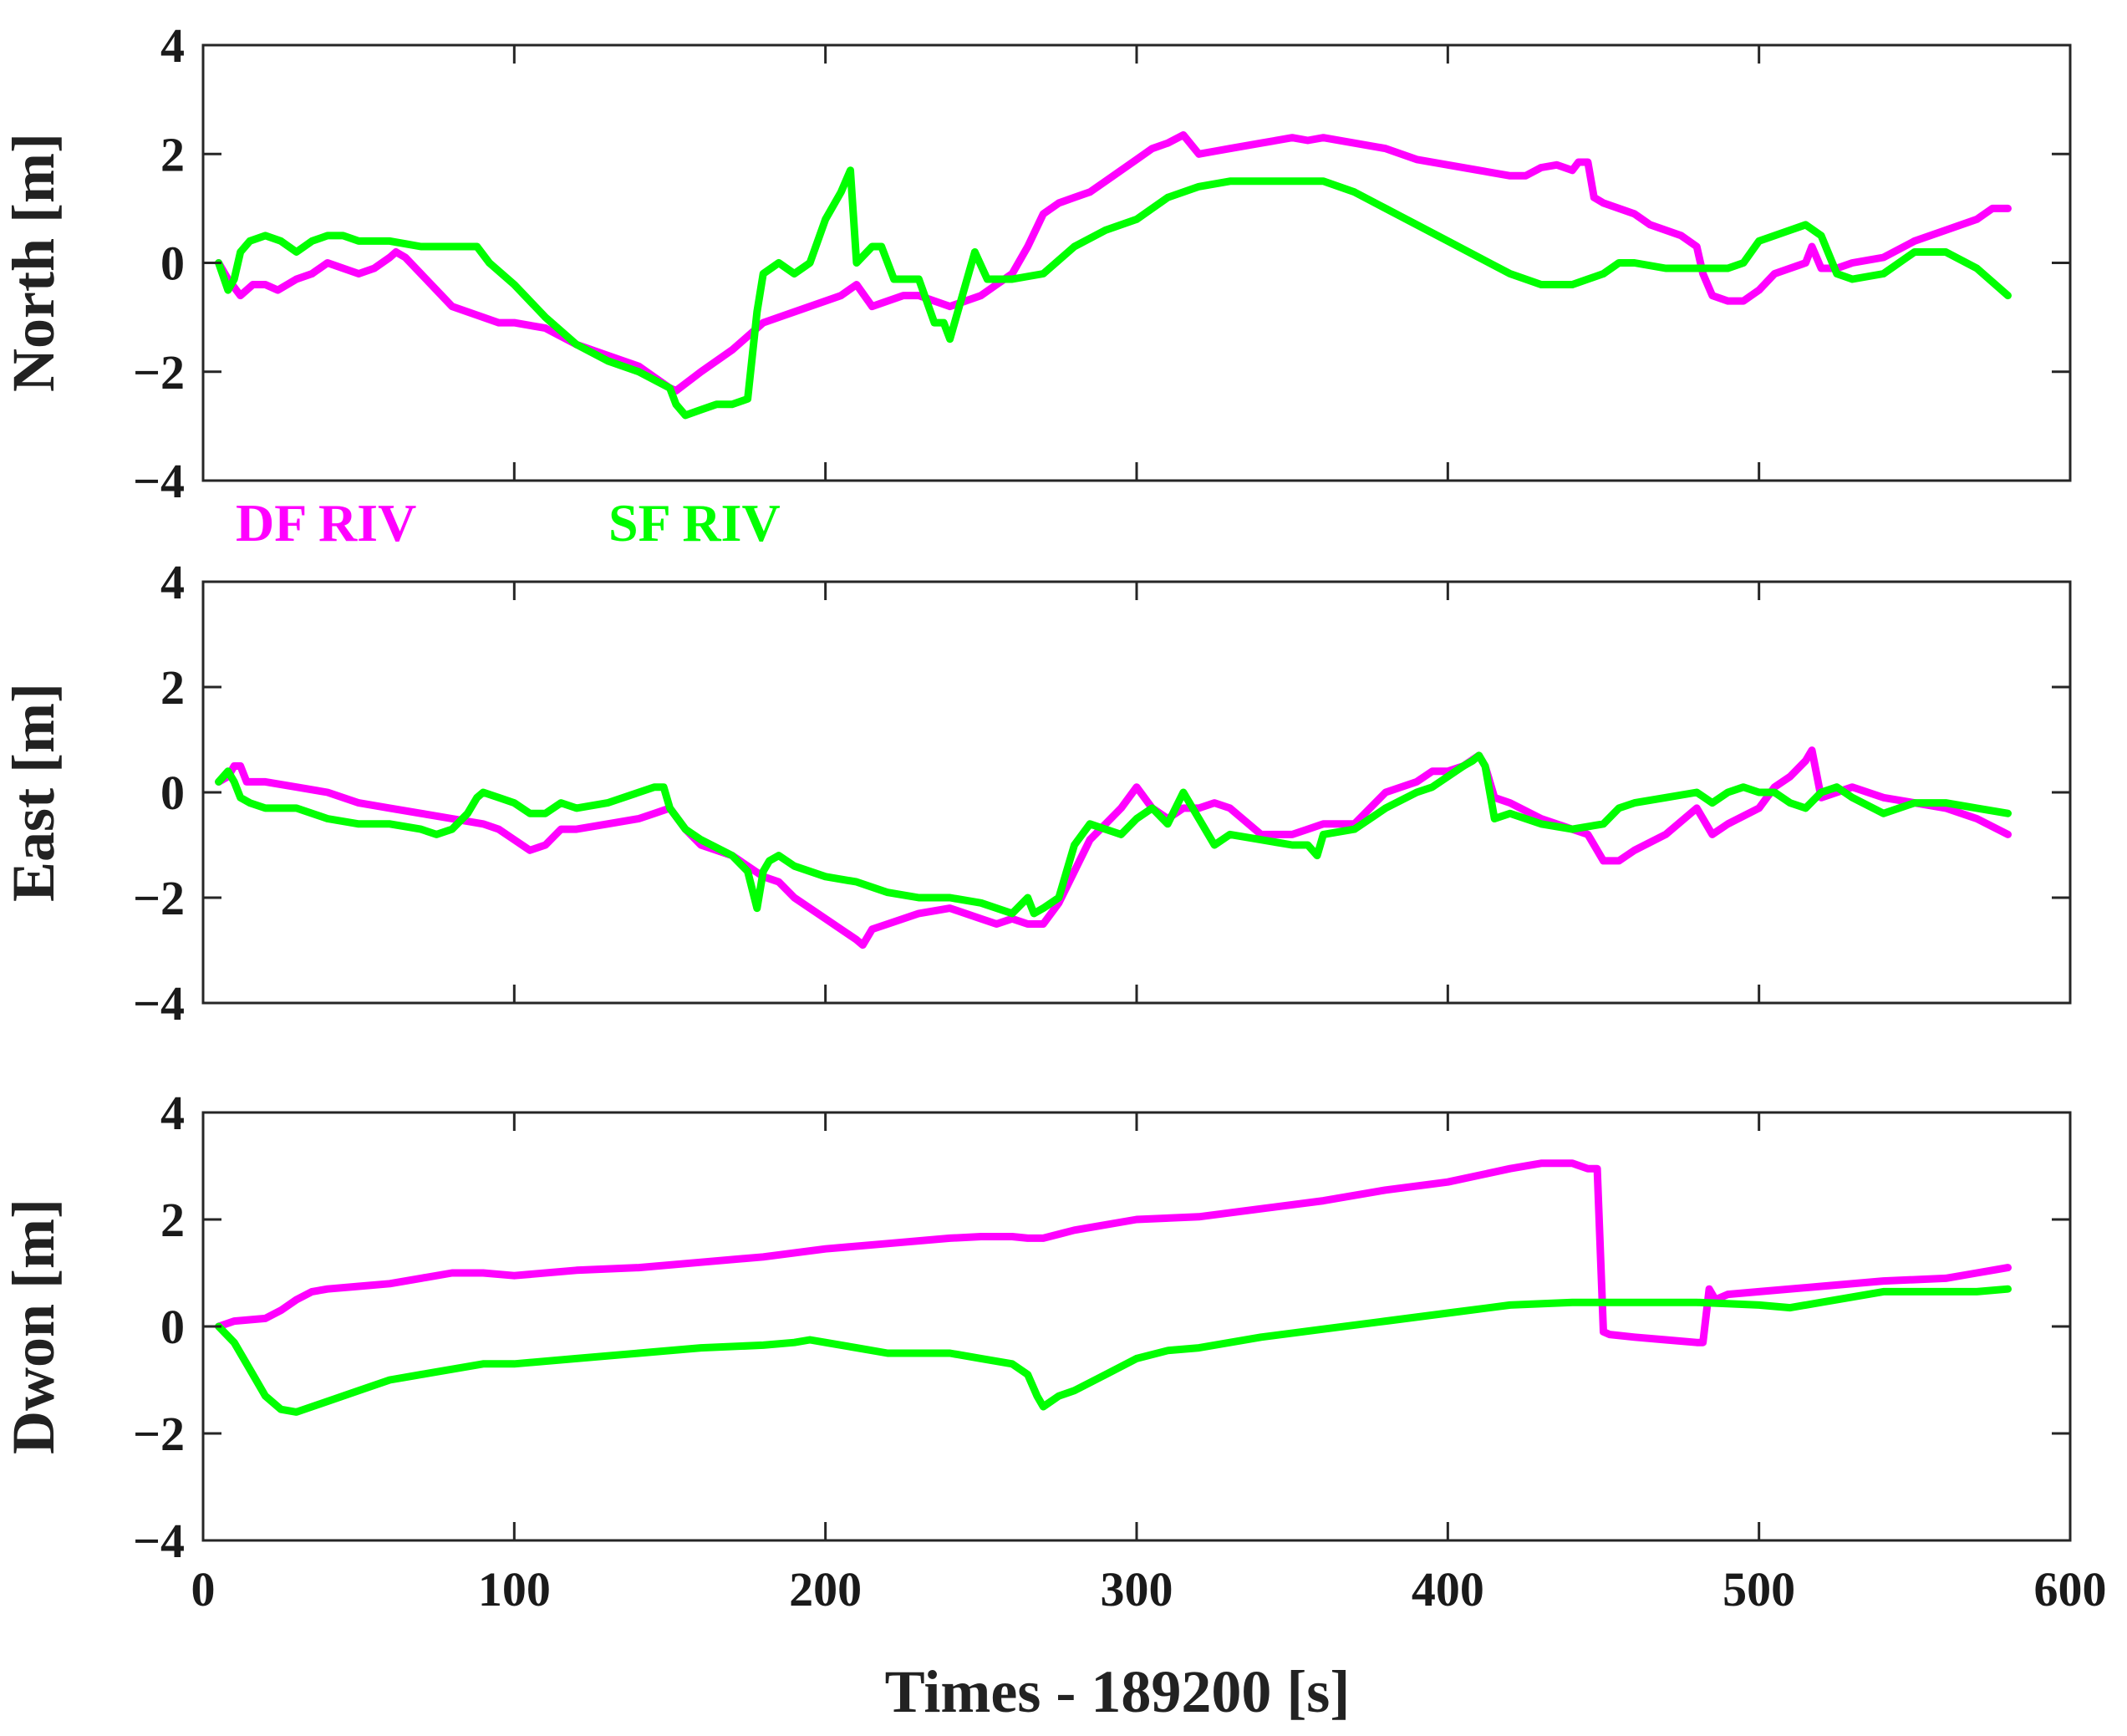 Image resolution: width=2127 pixels, height=1736 pixels. Describe the element at coordinates (1113, 834) in the screenshot. I see `series-sf-riv-line-east` at that location.